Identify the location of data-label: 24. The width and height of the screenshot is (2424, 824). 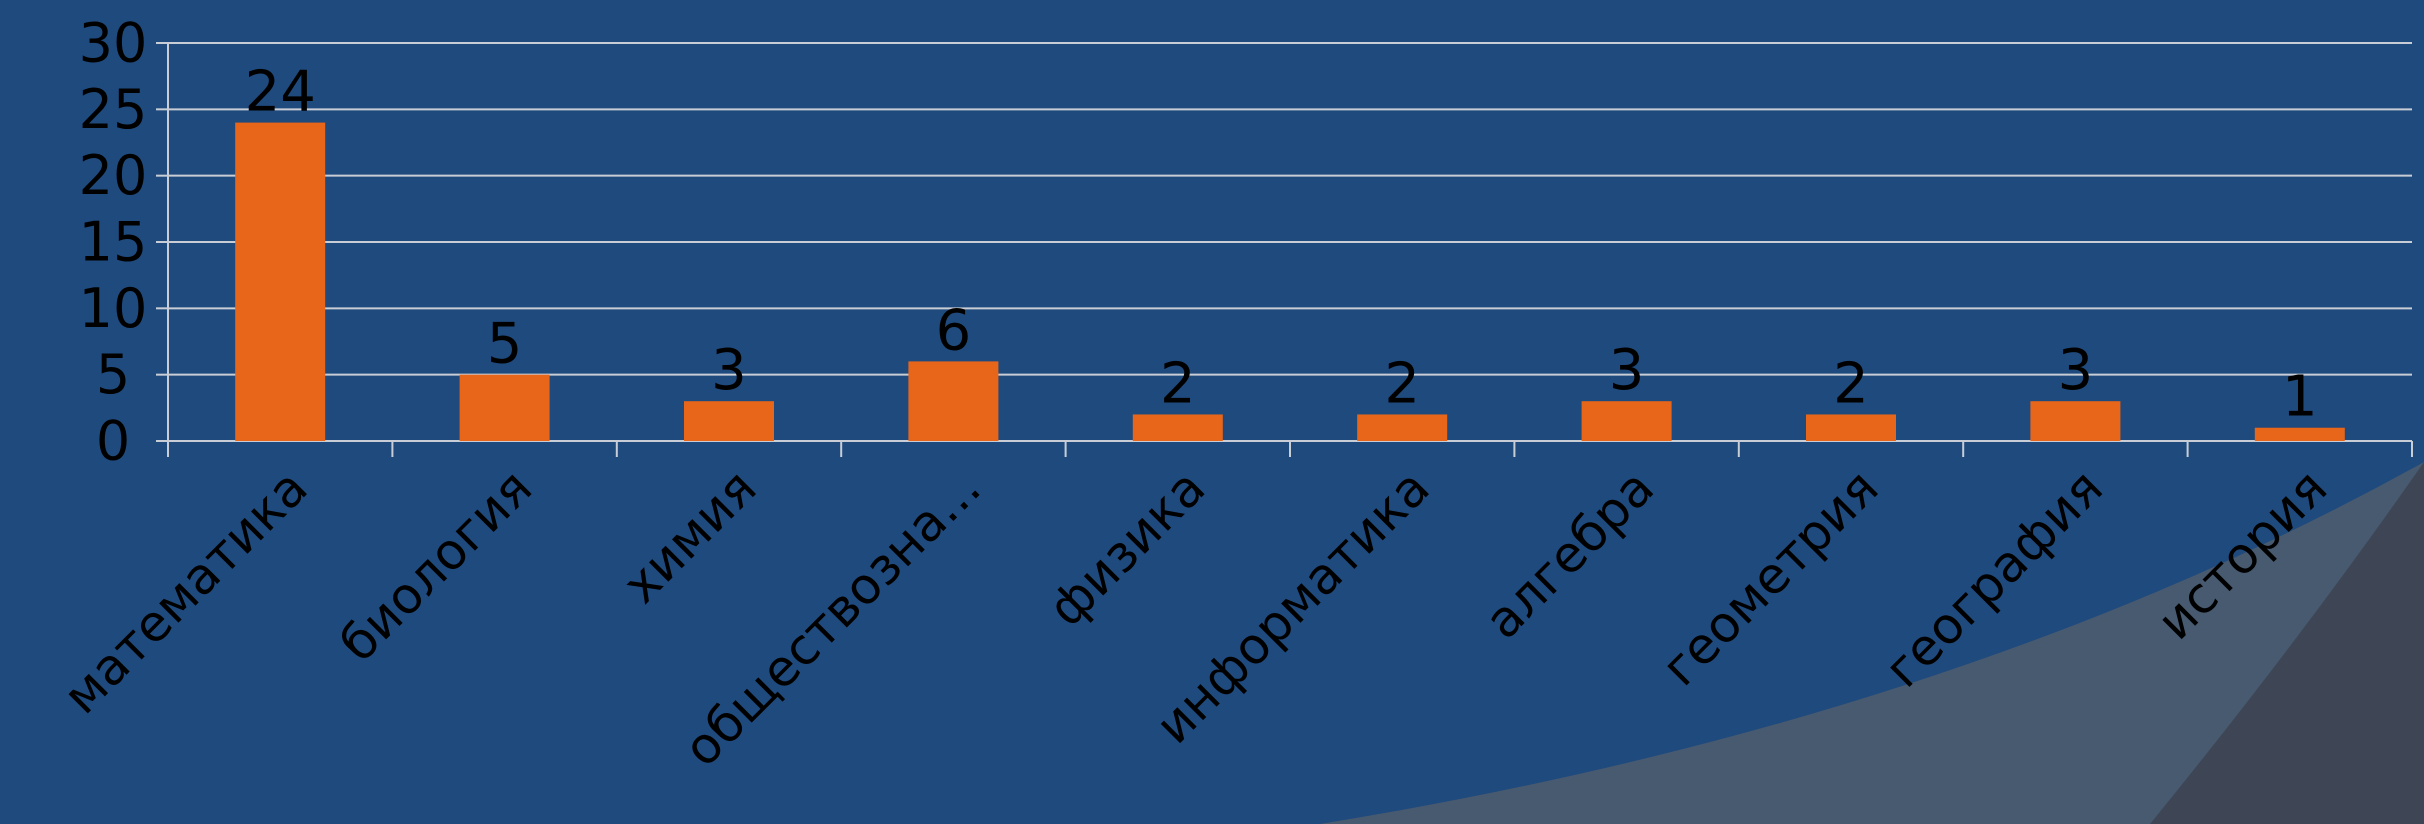
(280, 92).